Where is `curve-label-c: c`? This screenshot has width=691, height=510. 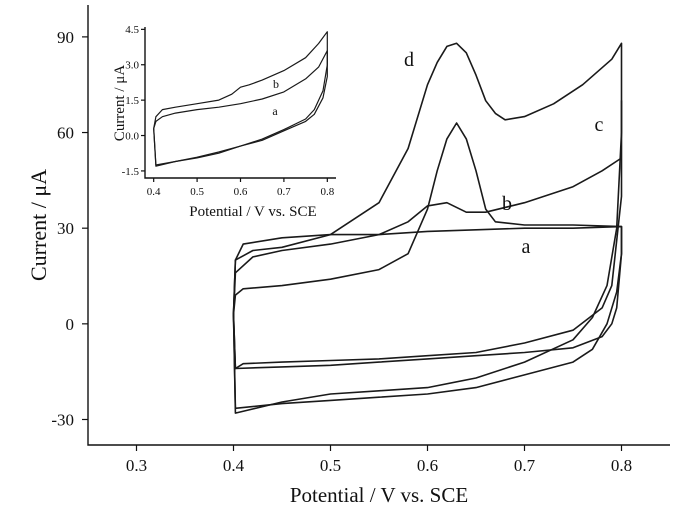
curve-label-c: c is located at coordinates (599, 125).